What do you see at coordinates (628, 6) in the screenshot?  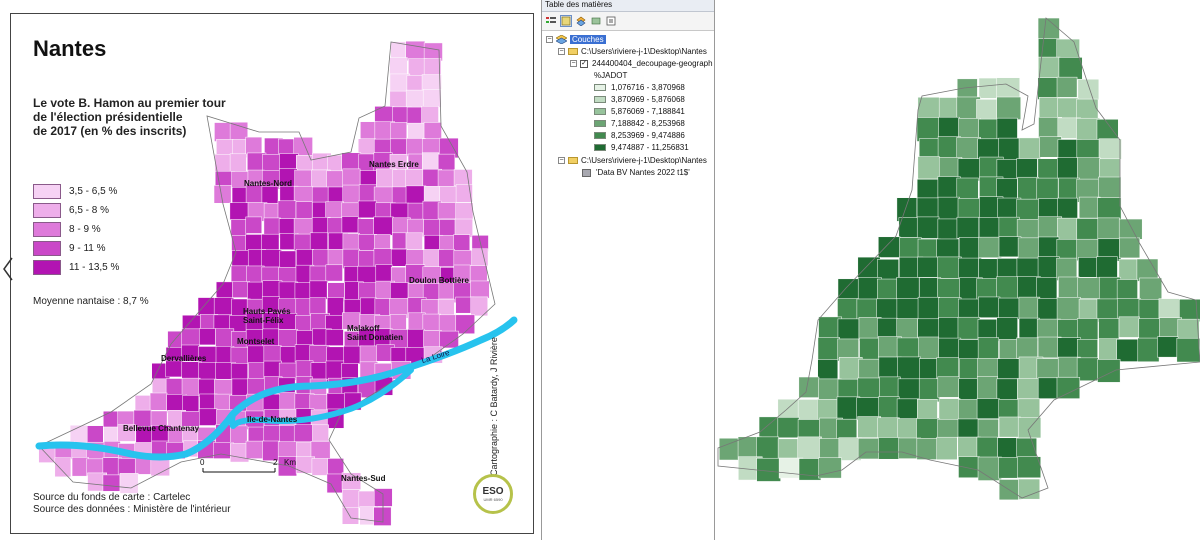 I see `toc-title: Table des matières` at bounding box center [628, 6].